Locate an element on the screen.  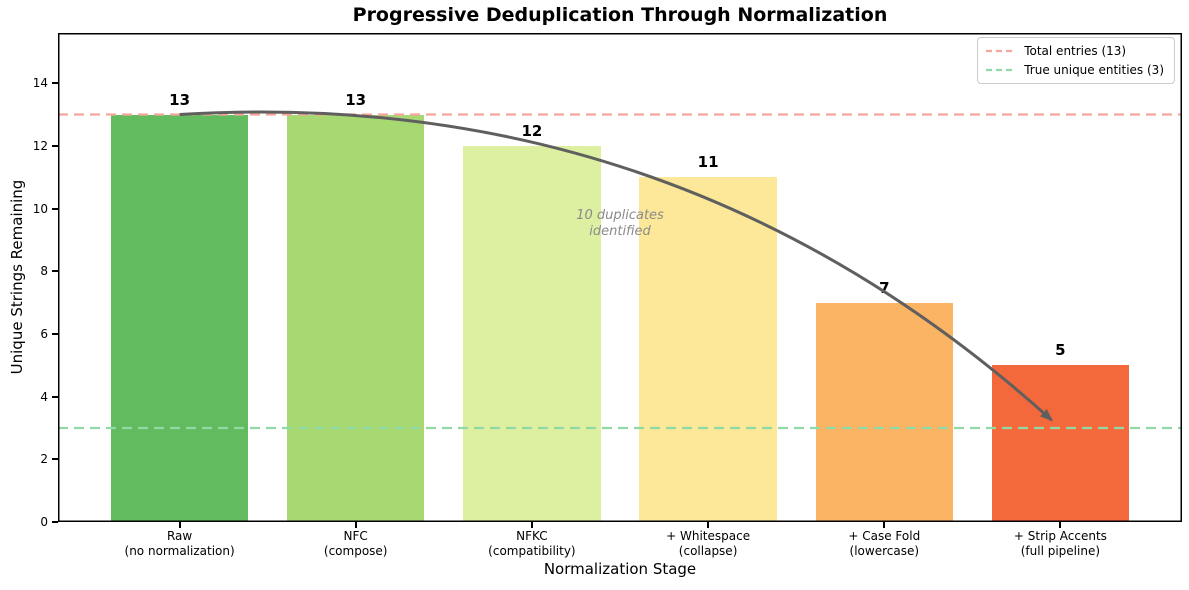
legend-item-total-entries: Total entries (13) is located at coordinates (1075, 51).